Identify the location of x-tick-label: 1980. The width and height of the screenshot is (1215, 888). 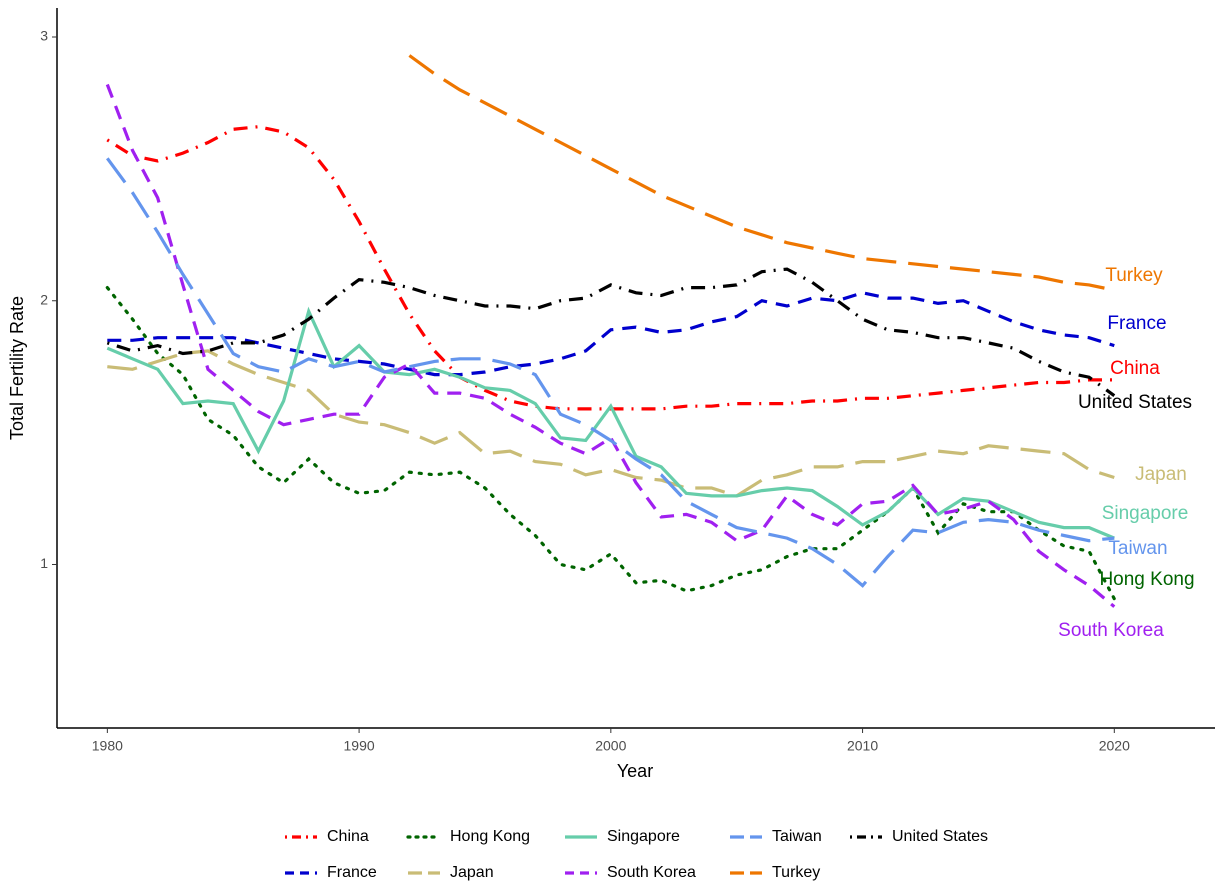
(107, 746).